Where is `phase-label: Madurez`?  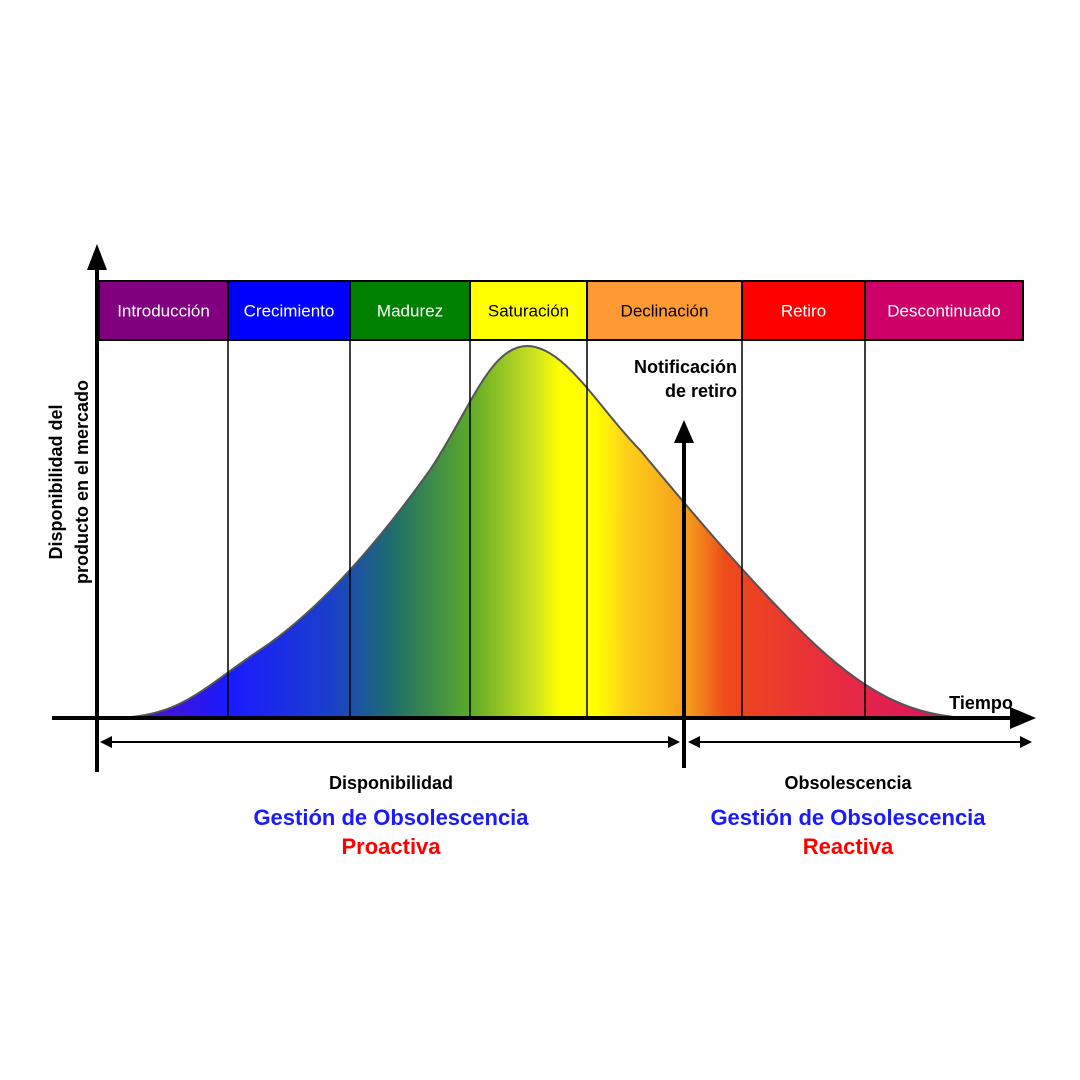
phase-label: Madurez is located at coordinates (410, 311).